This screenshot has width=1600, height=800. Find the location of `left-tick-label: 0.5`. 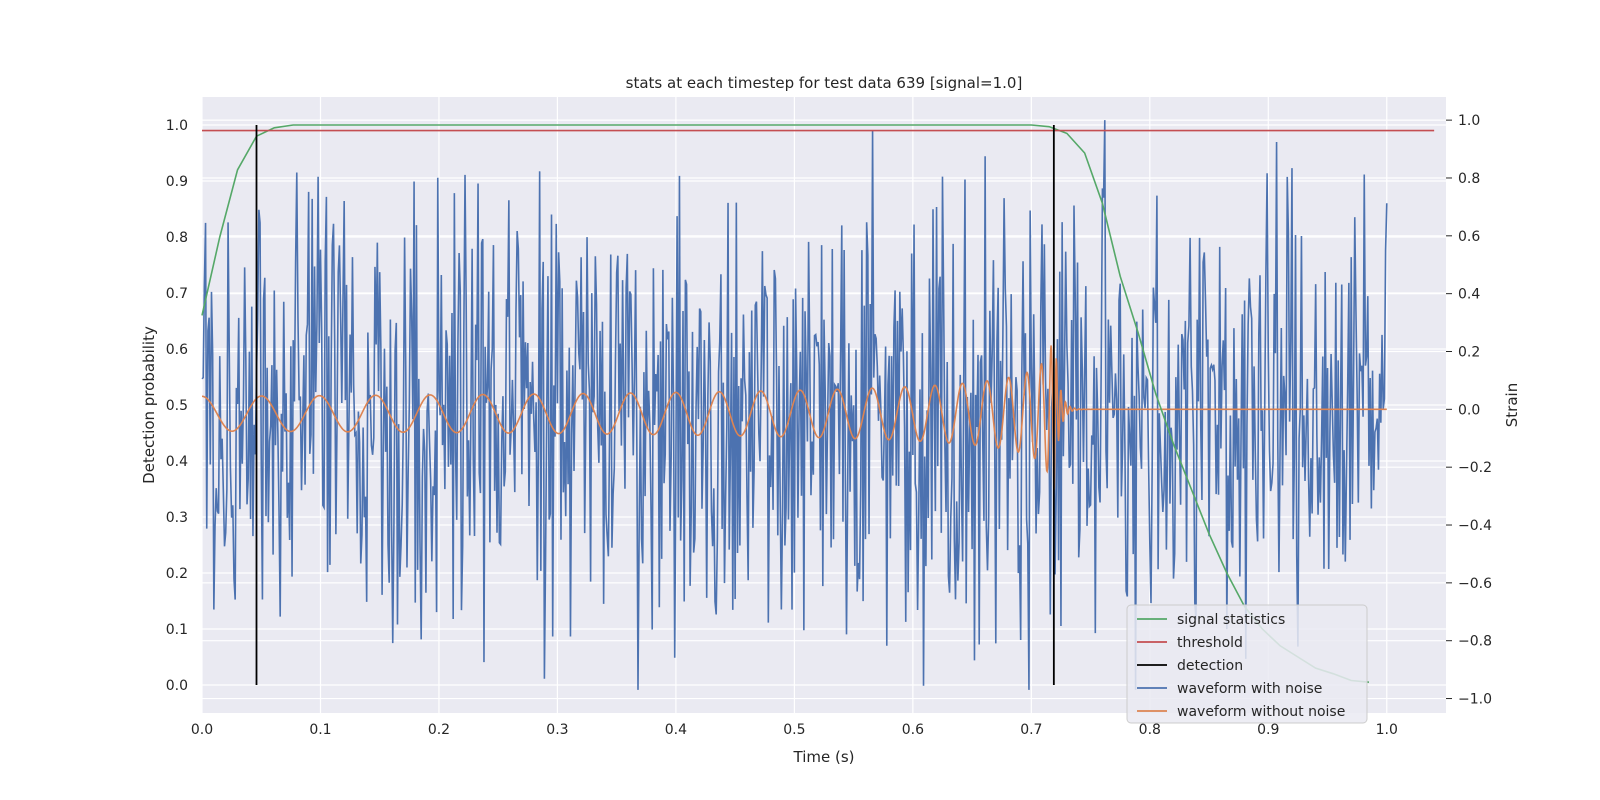

left-tick-label: 0.5 is located at coordinates (177, 406).